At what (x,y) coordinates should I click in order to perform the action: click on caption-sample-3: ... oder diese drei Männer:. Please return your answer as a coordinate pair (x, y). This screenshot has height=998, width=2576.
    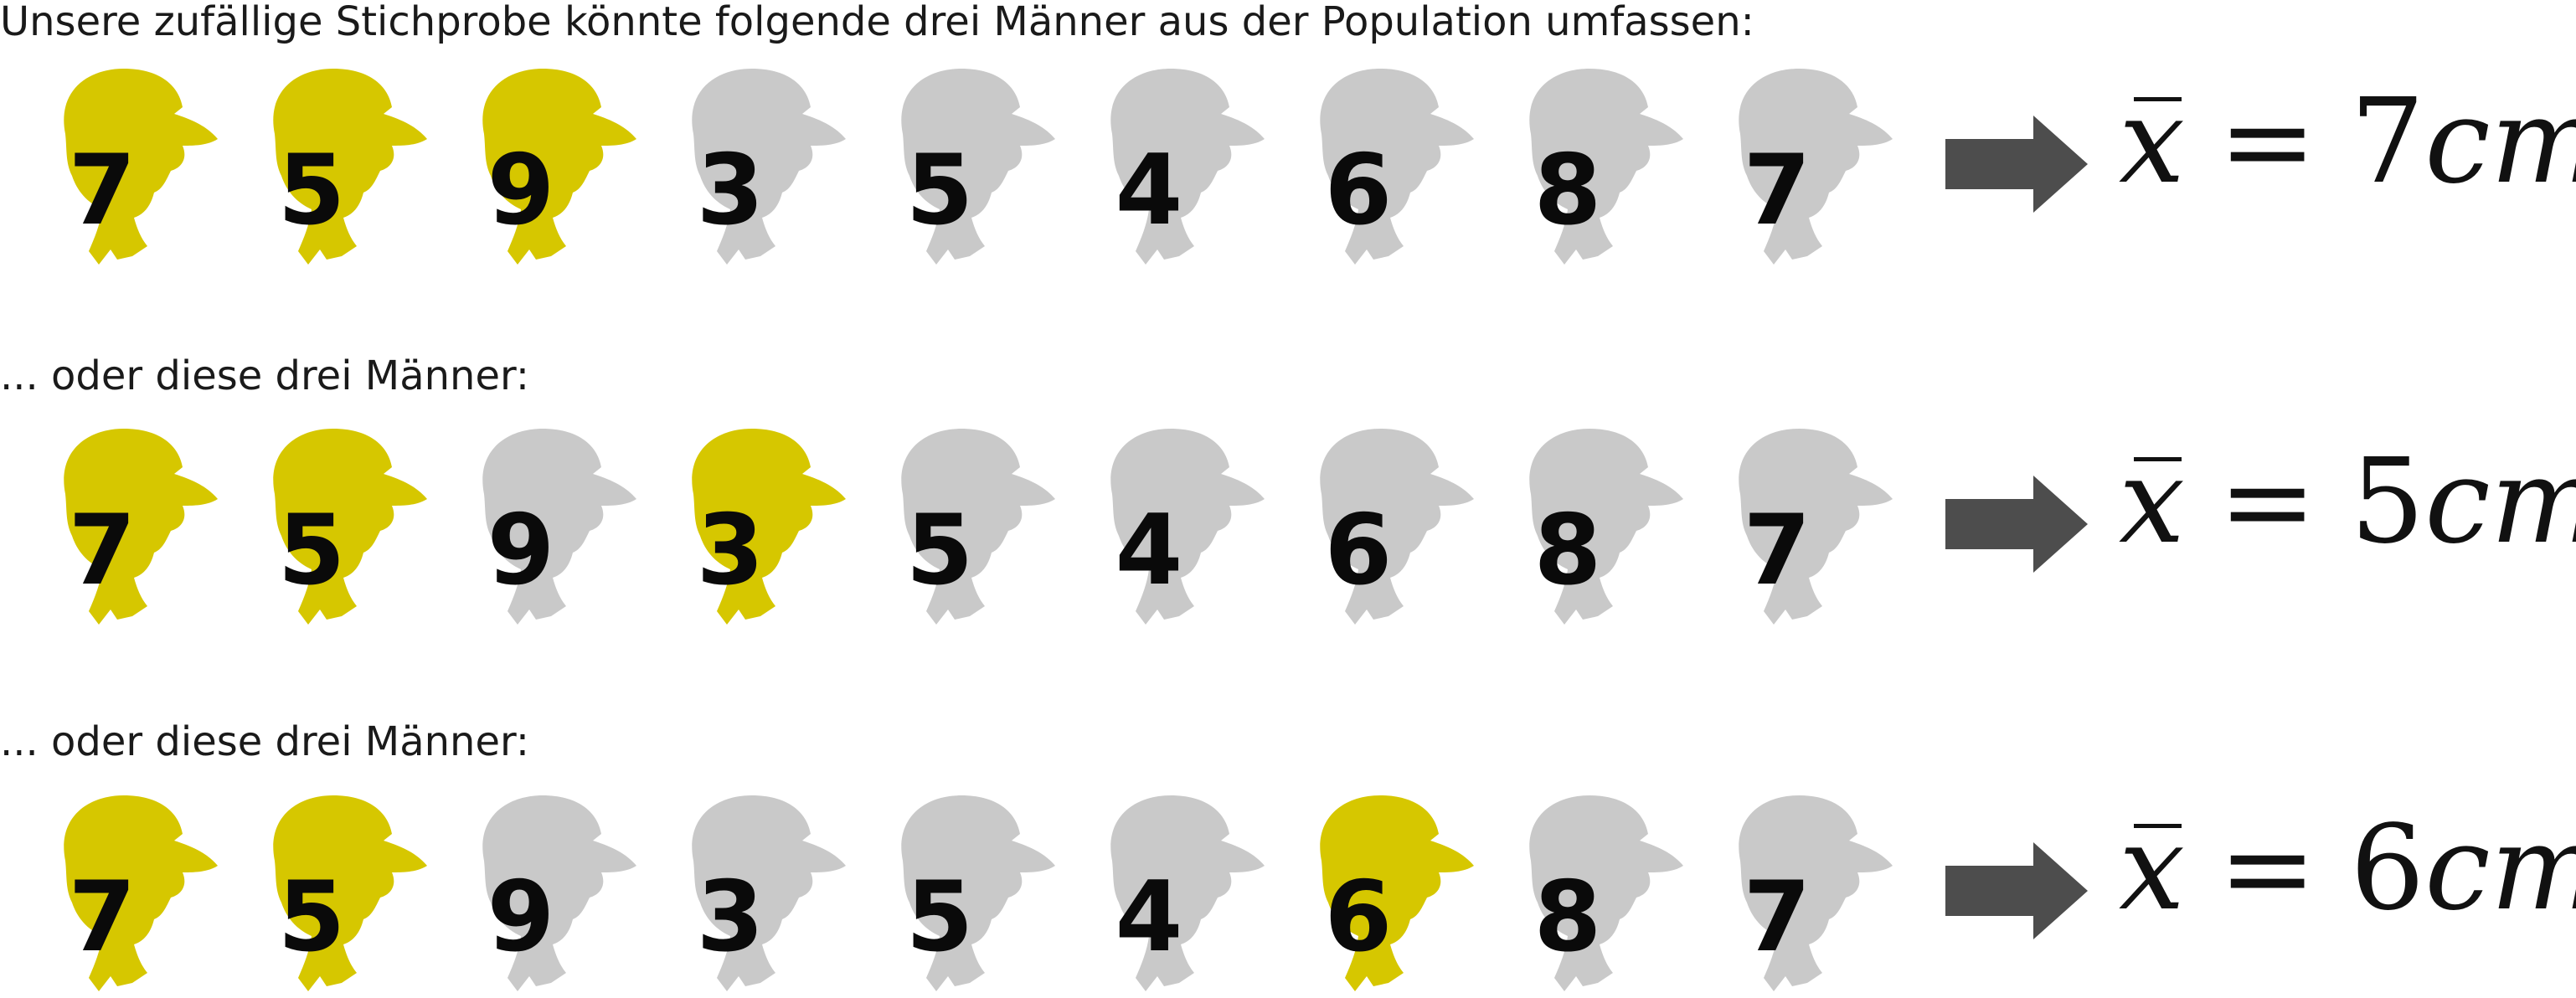
    Looking at the image, I should click on (265, 741).